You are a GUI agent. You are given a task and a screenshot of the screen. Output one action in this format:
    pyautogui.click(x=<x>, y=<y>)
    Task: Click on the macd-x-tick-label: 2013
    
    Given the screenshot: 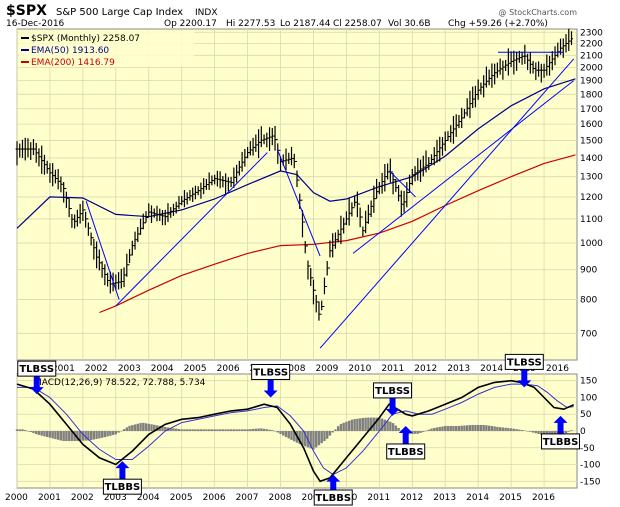 What is the action you would take?
    pyautogui.click(x=444, y=498)
    